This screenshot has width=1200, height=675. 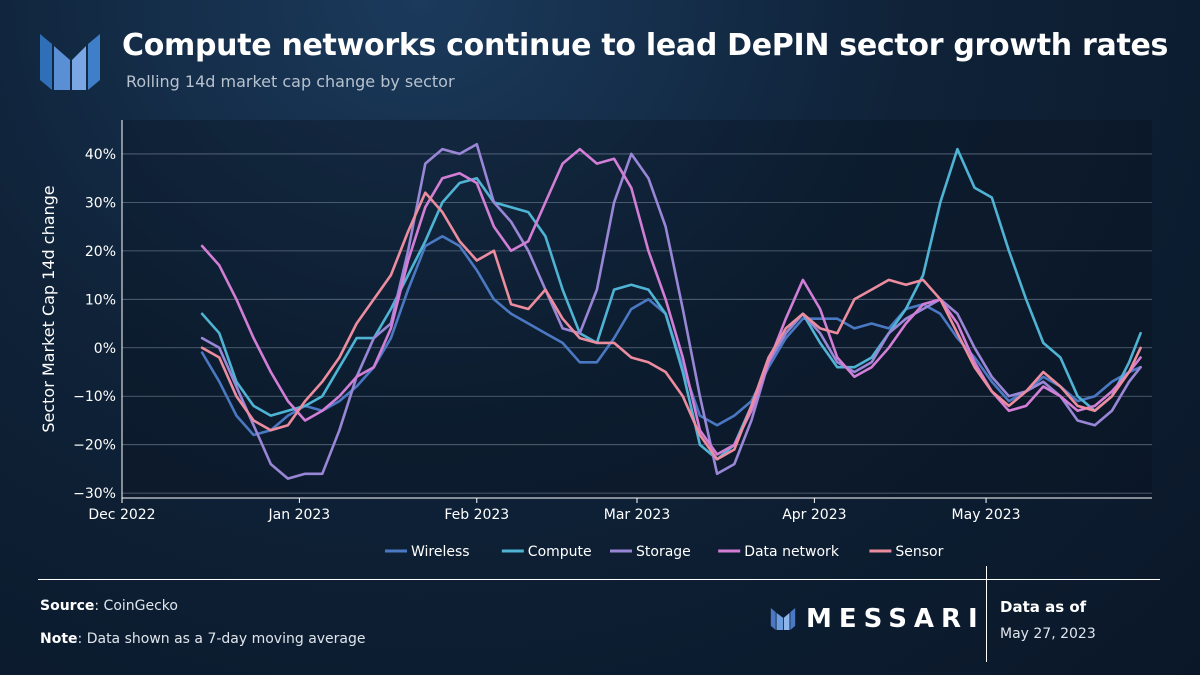 What do you see at coordinates (783, 619) in the screenshot?
I see `messari-mark-icon` at bounding box center [783, 619].